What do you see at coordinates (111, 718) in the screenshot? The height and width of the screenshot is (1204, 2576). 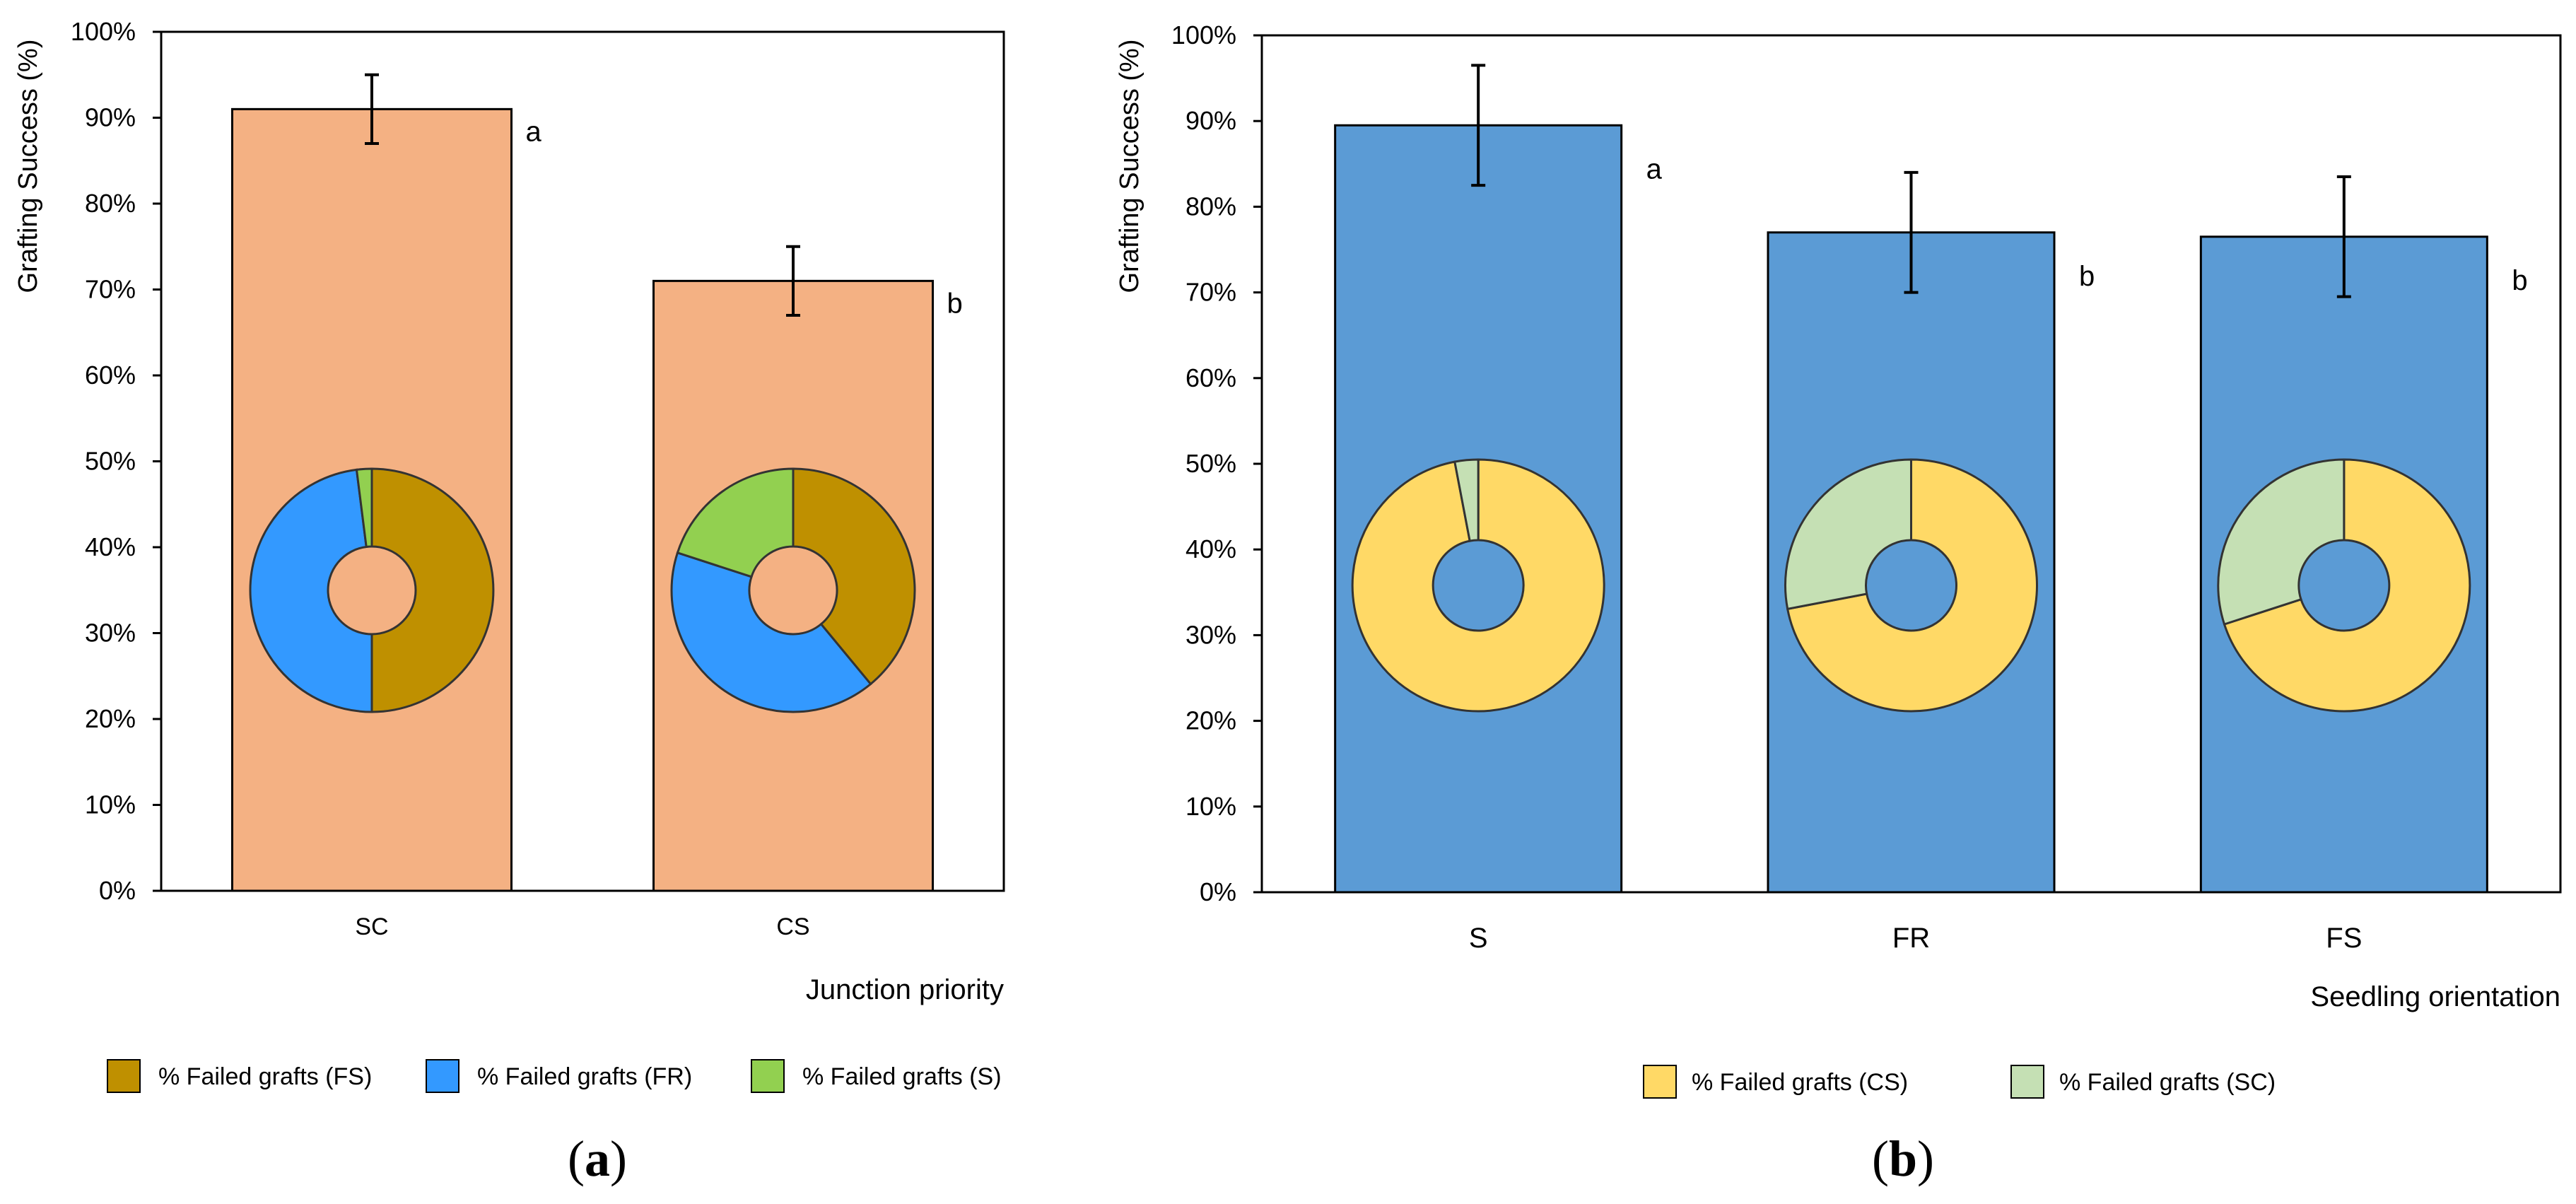 I see `panel-a-ytick-label: 20%` at bounding box center [111, 718].